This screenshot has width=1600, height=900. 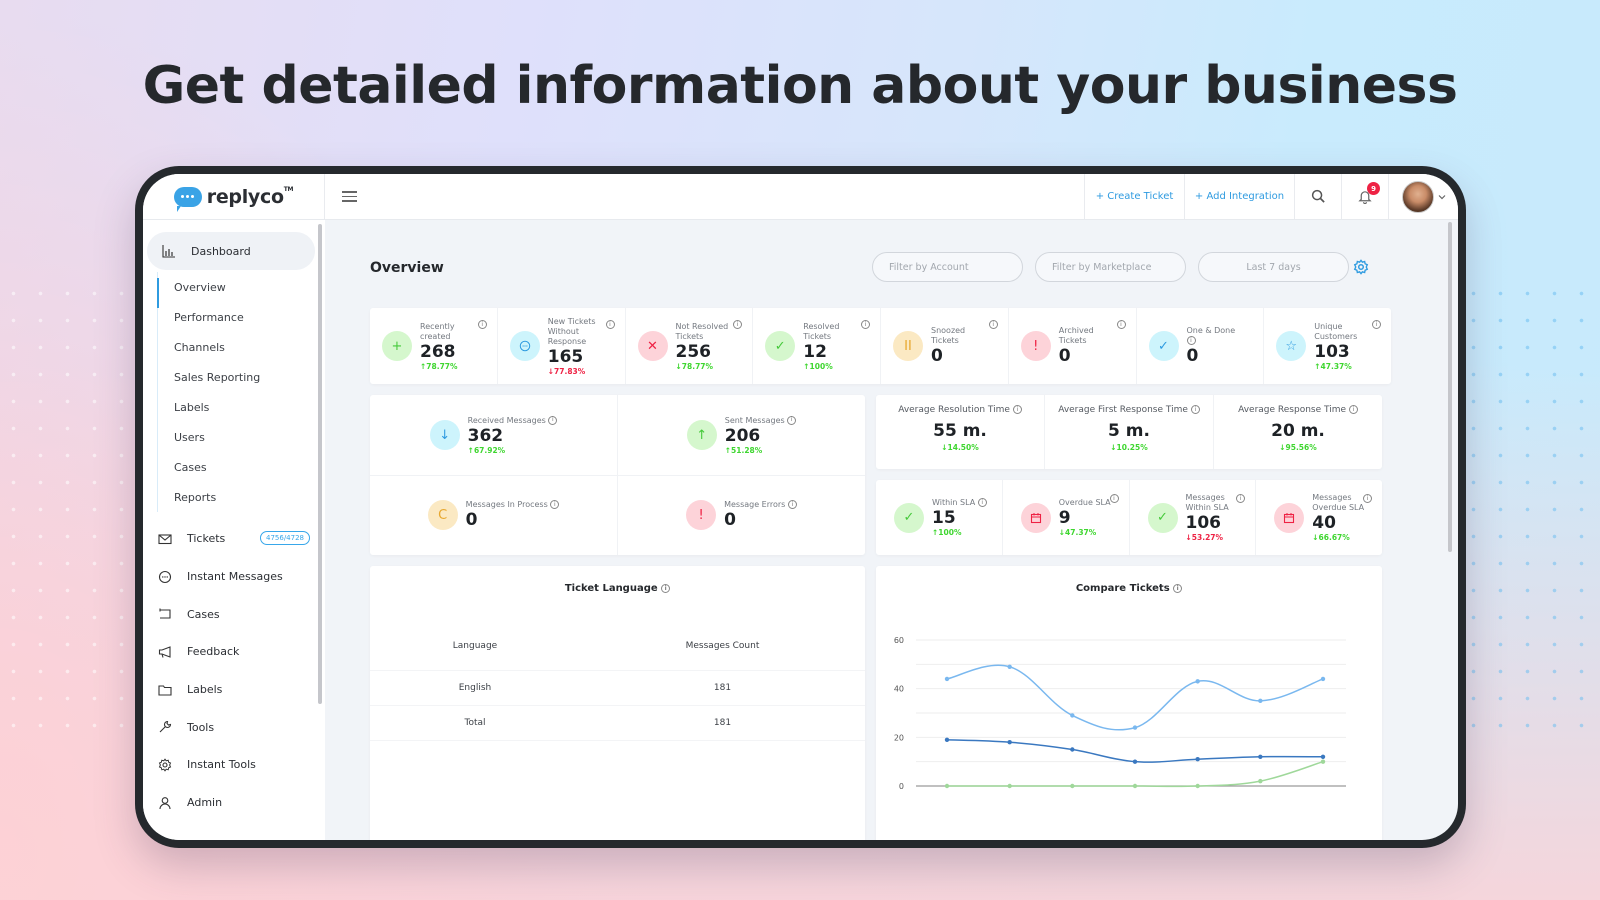 What do you see at coordinates (349, 196) in the screenshot?
I see `hamburger-icon` at bounding box center [349, 196].